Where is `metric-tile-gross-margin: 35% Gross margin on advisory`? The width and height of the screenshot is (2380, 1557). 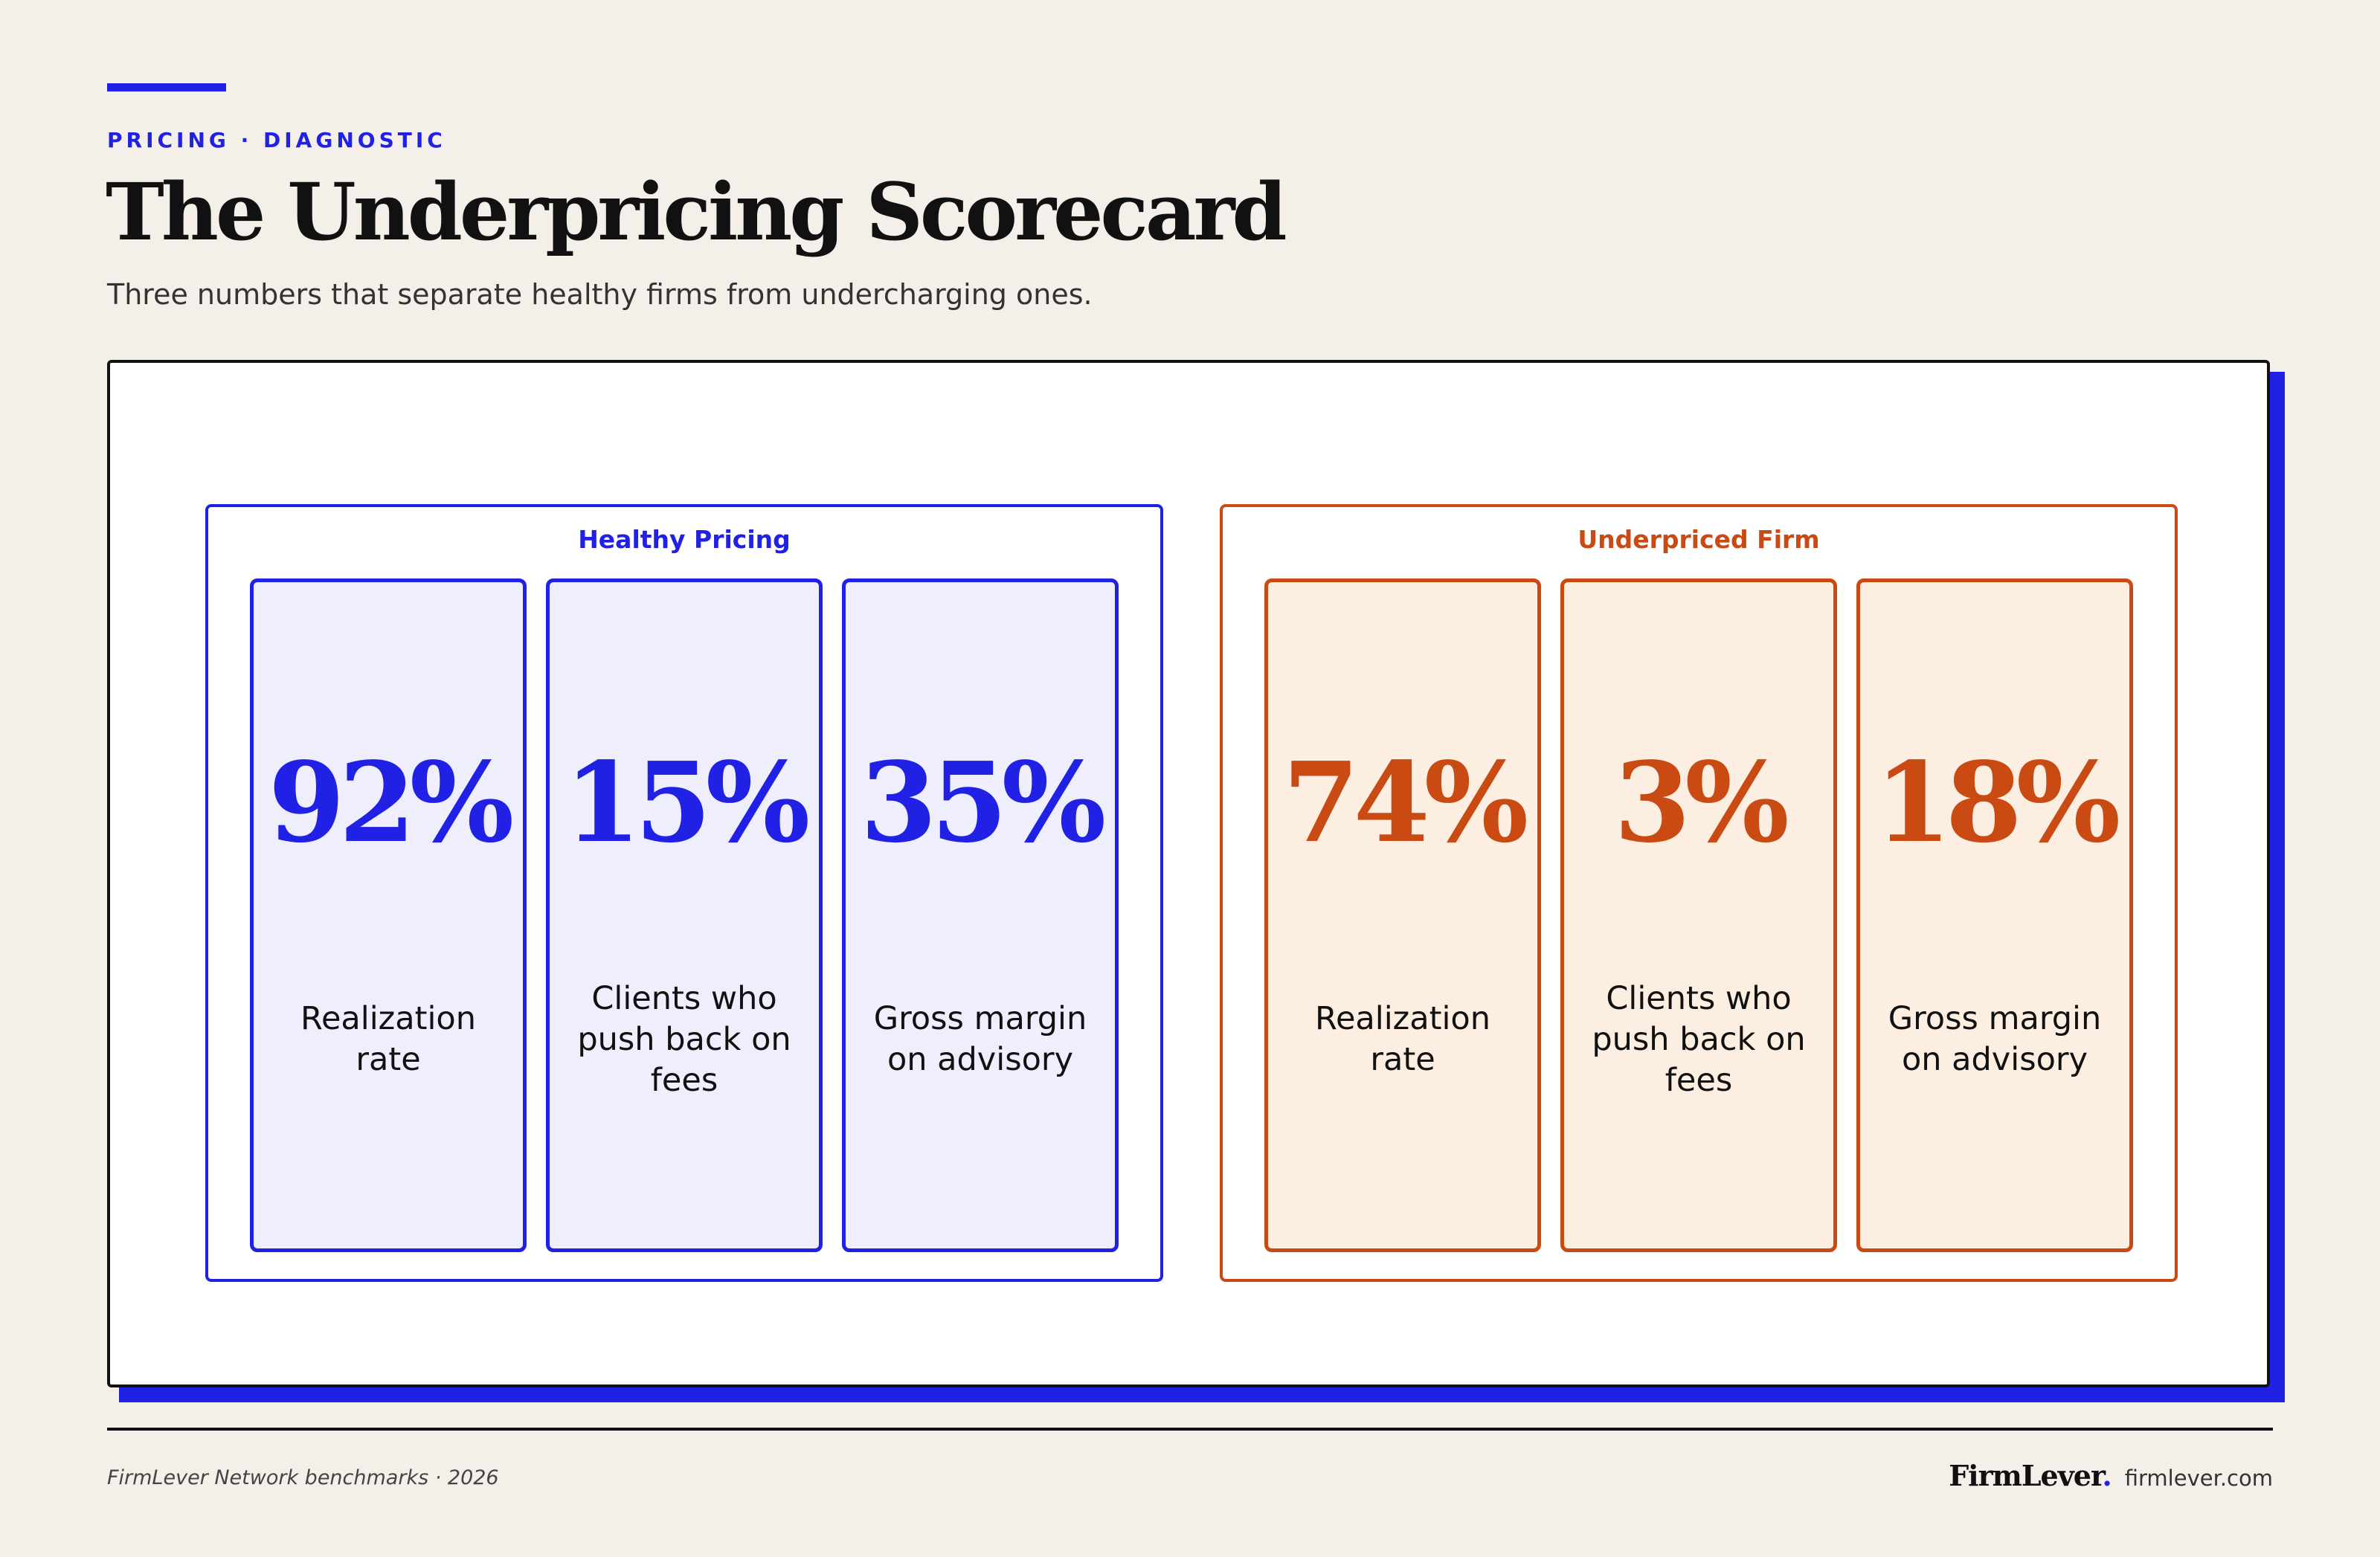 metric-tile-gross-margin: 35% Gross margin on advisory is located at coordinates (980, 915).